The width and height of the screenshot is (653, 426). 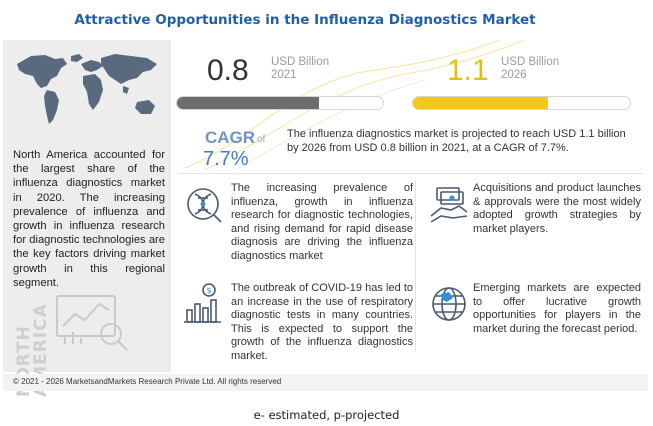 What do you see at coordinates (261, 139) in the screenshot?
I see `cagr-of: of` at bounding box center [261, 139].